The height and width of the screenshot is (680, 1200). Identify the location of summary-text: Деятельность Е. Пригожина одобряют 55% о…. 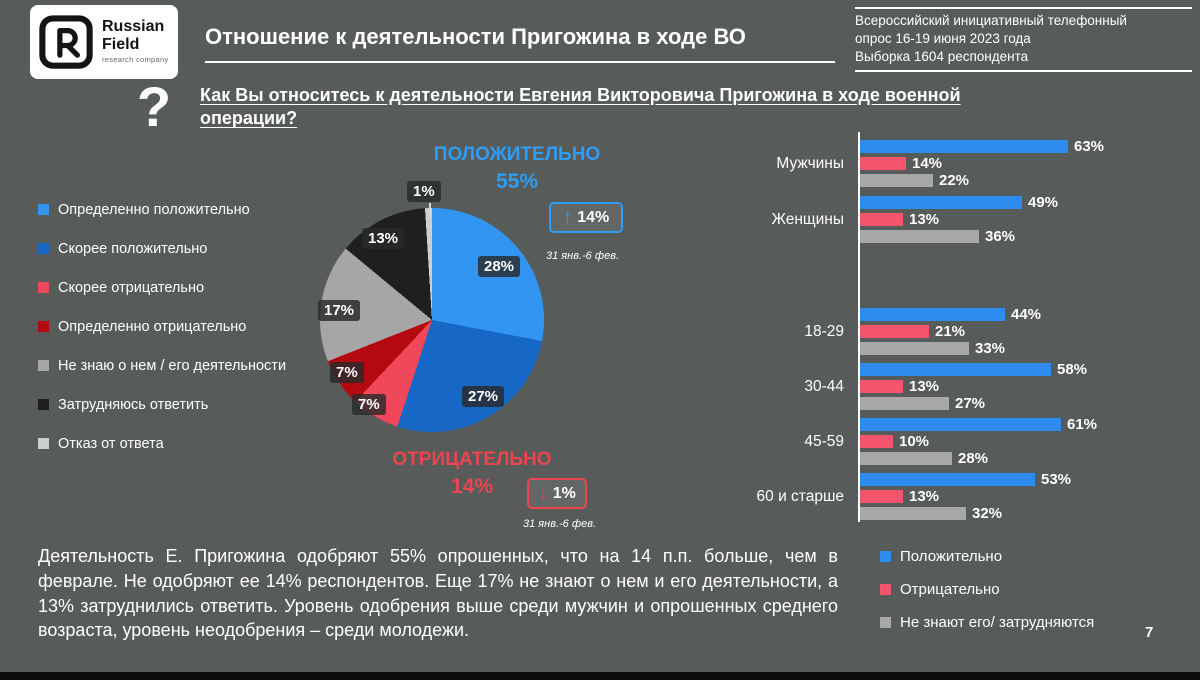
(438, 593).